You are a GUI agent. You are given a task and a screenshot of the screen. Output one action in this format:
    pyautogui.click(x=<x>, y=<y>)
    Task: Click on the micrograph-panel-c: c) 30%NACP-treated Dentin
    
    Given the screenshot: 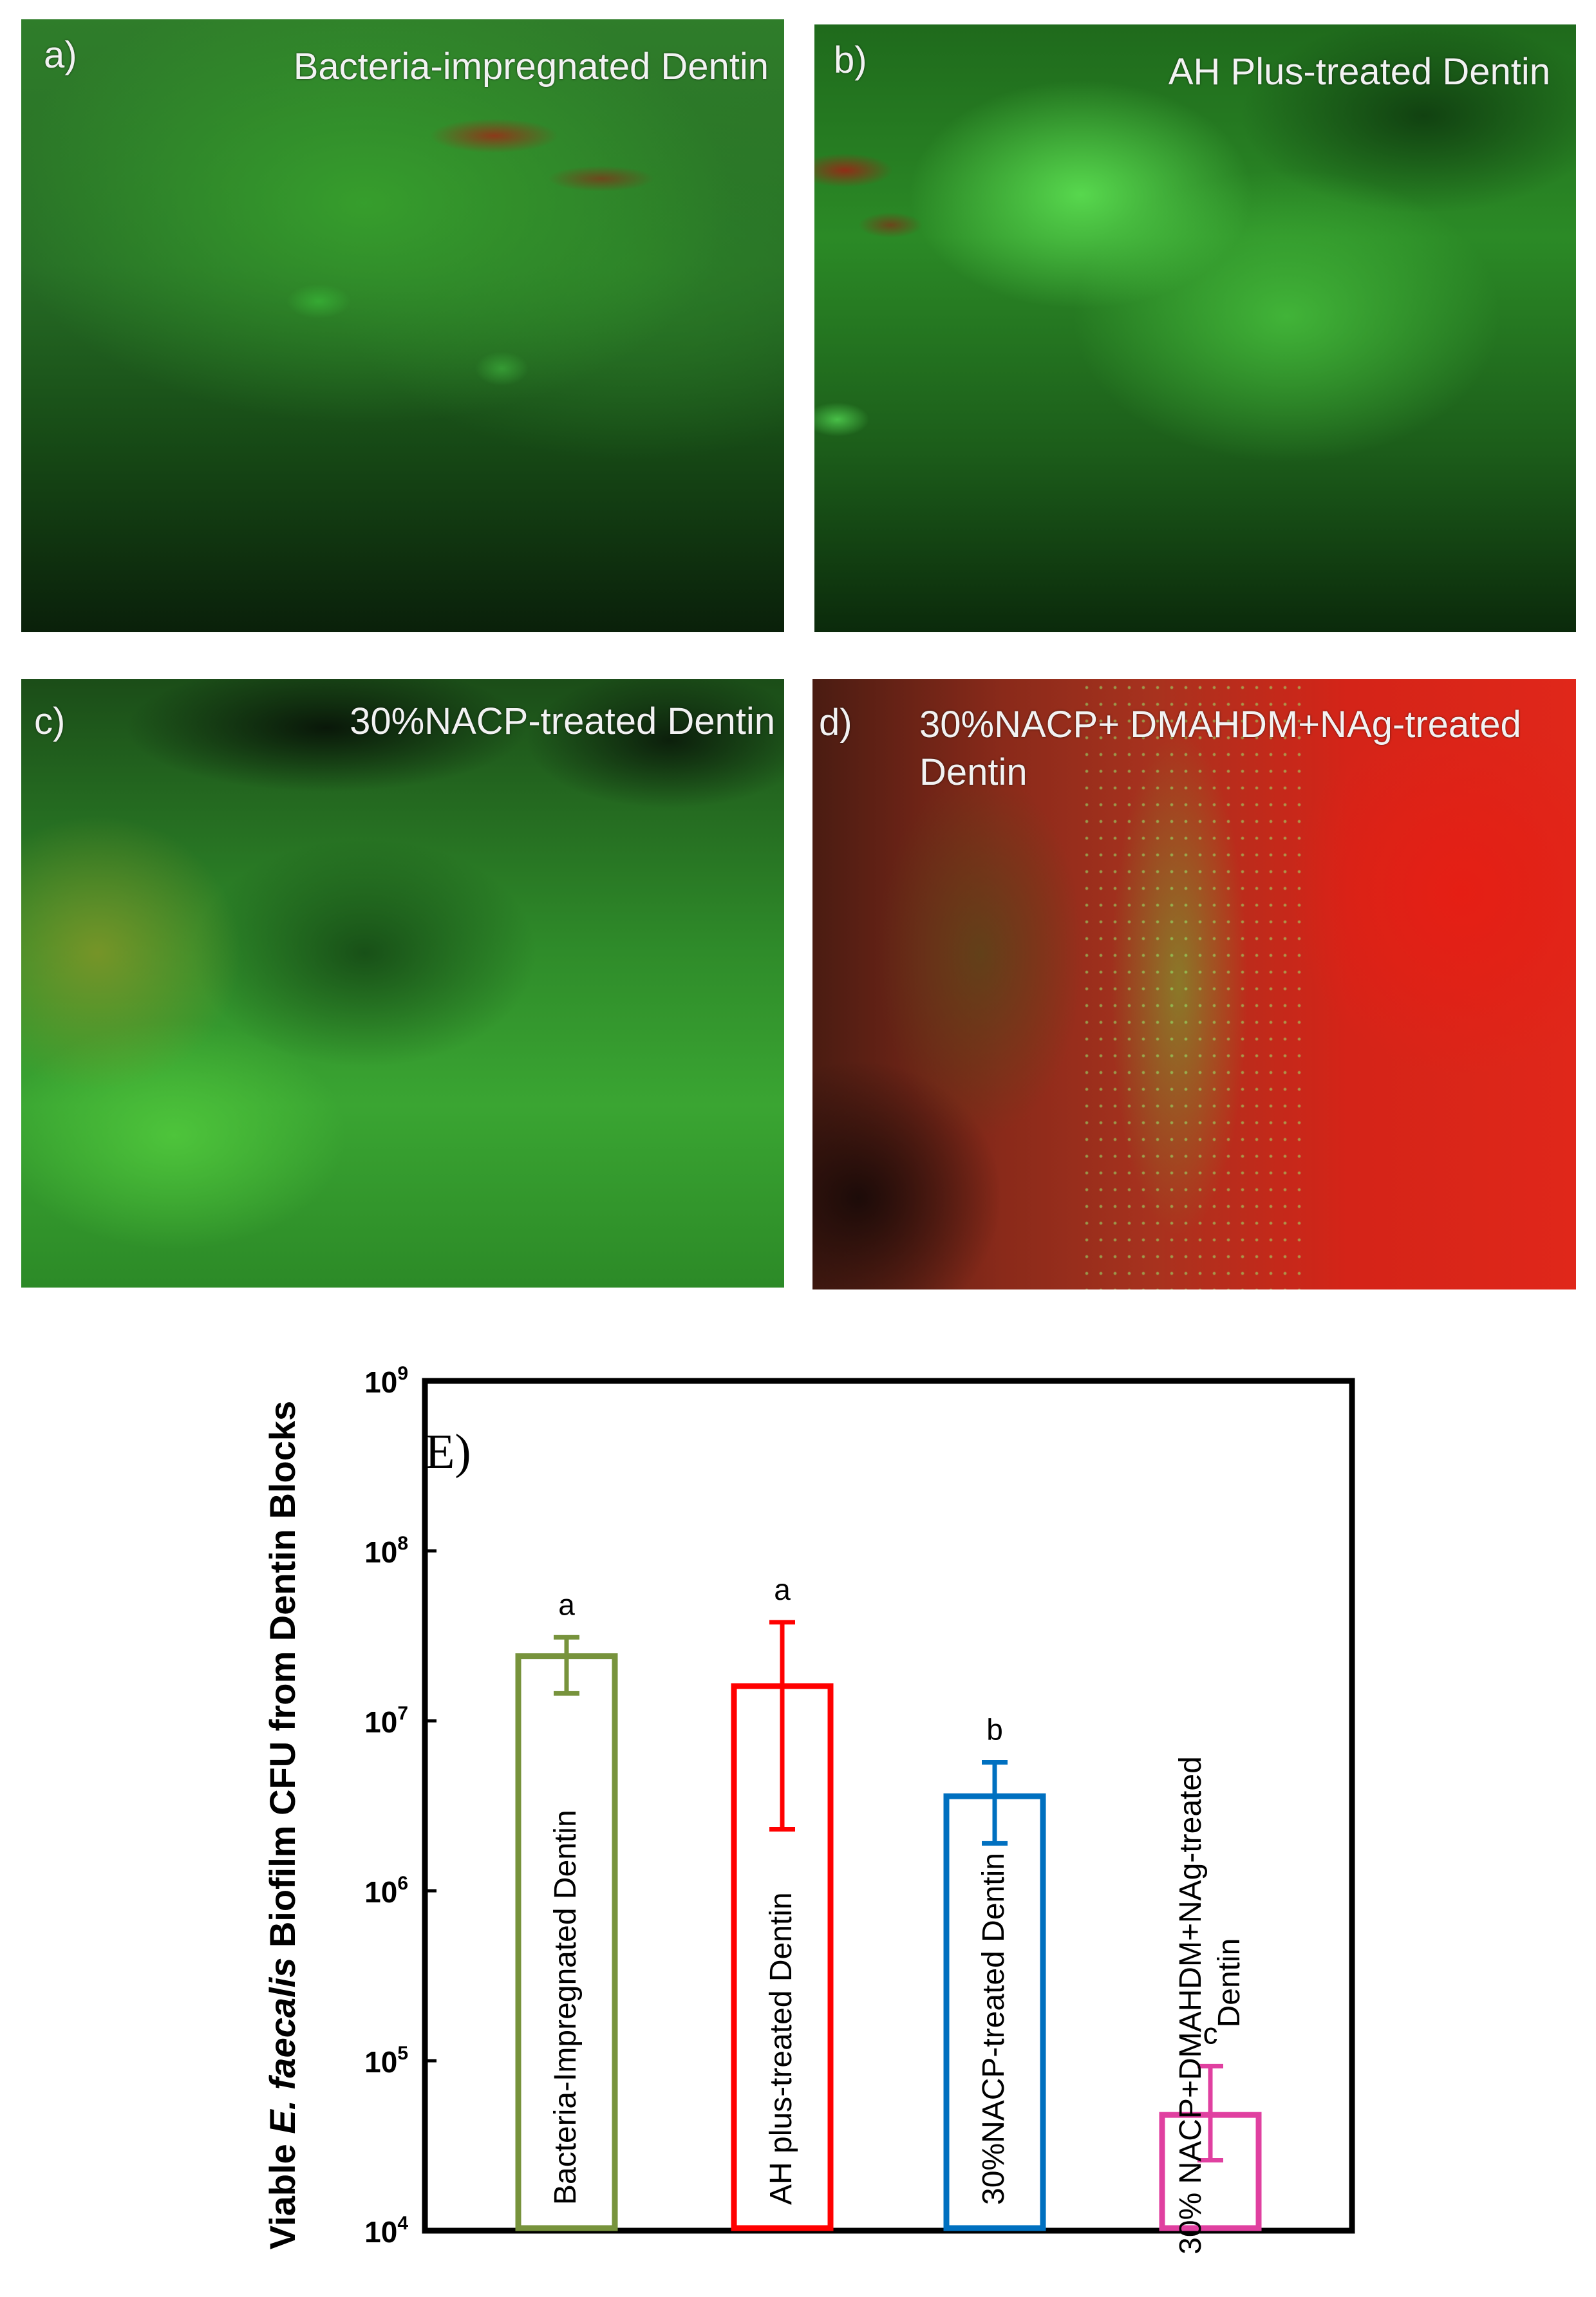 What is the action you would take?
    pyautogui.click(x=402, y=983)
    